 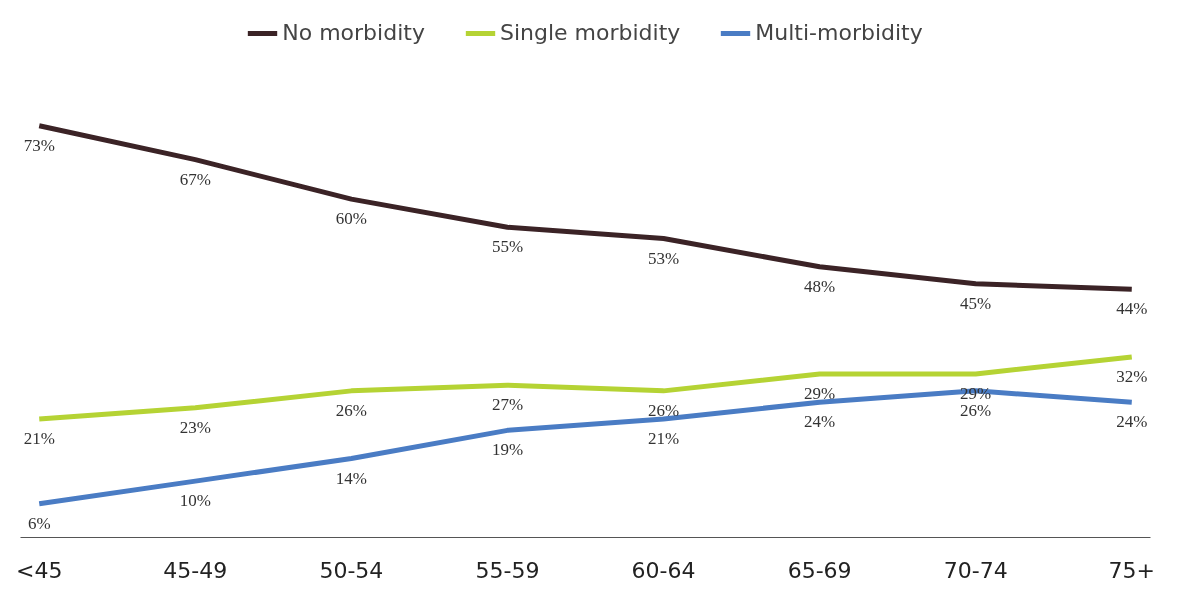 I want to click on data-label: 55%, so click(x=507, y=247).